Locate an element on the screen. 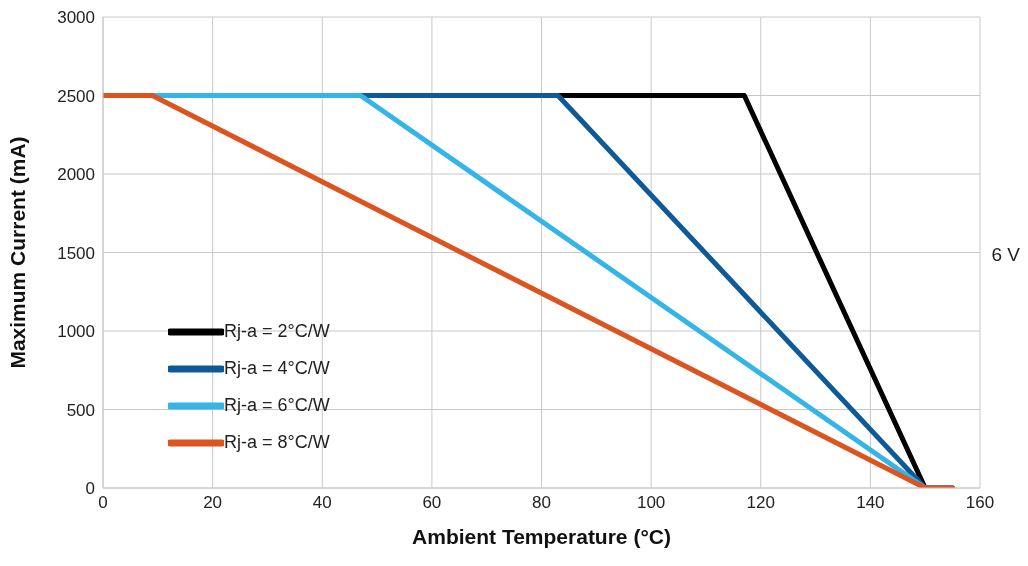 This screenshot has width=1028, height=566. text: 6 V is located at coordinates (1005, 255).